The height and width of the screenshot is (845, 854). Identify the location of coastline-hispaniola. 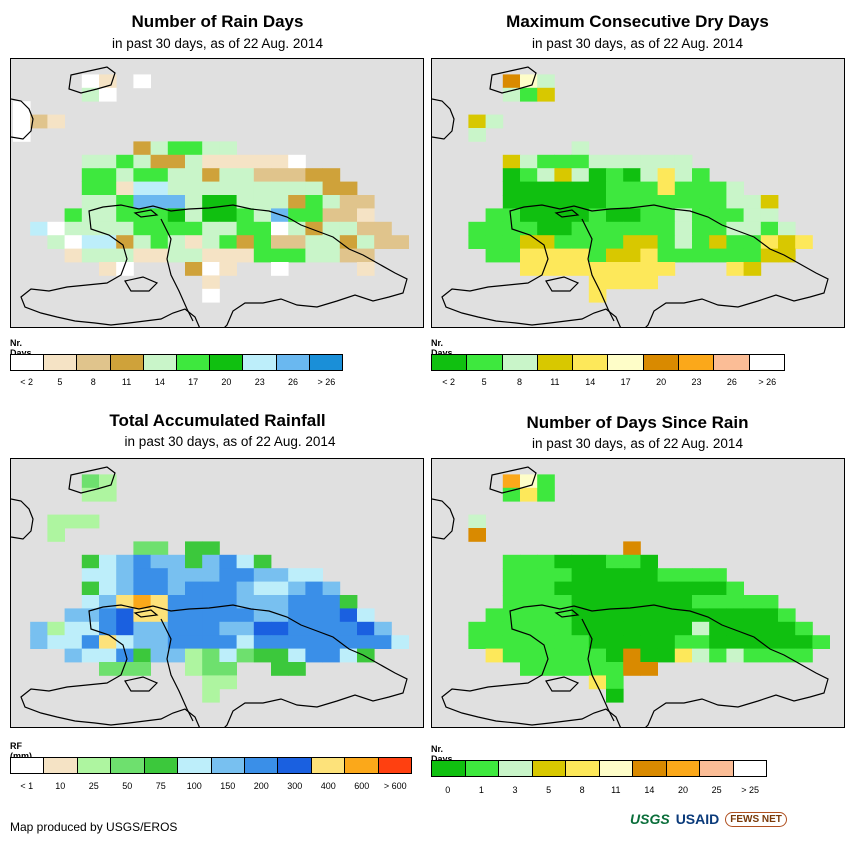
(635, 265).